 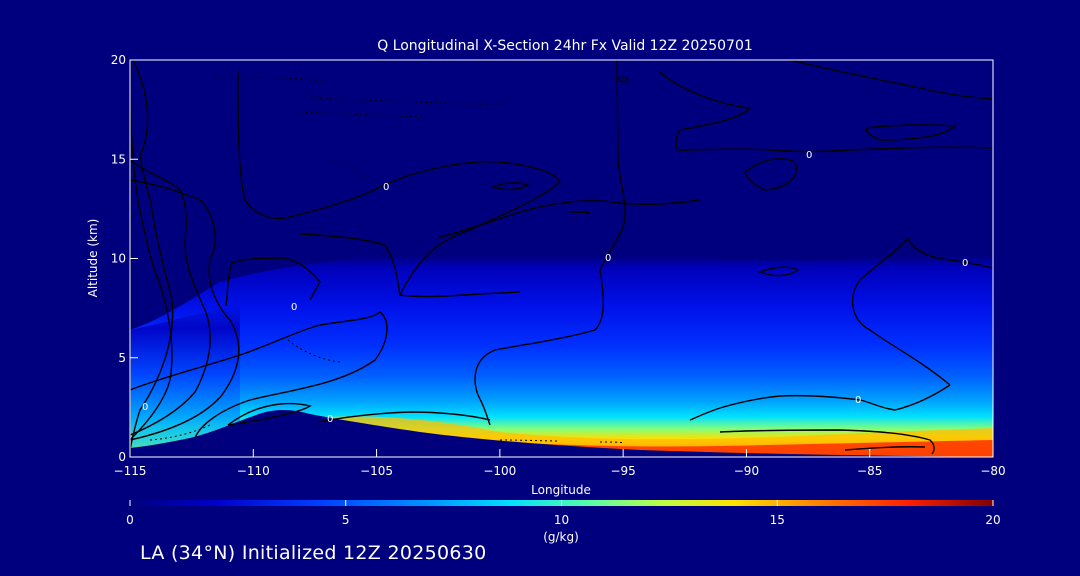 What do you see at coordinates (130, 520) in the screenshot?
I see `colorbar-tick-label: 0` at bounding box center [130, 520].